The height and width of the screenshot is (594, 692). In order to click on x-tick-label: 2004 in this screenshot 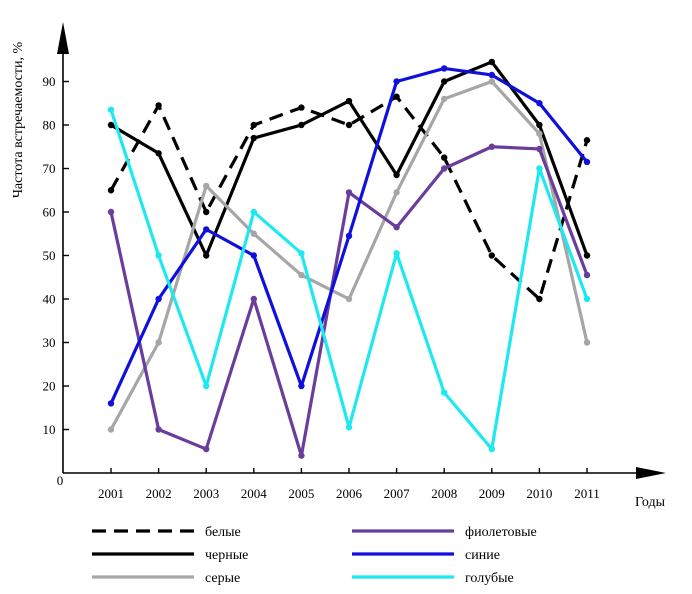, I will do `click(254, 493)`.